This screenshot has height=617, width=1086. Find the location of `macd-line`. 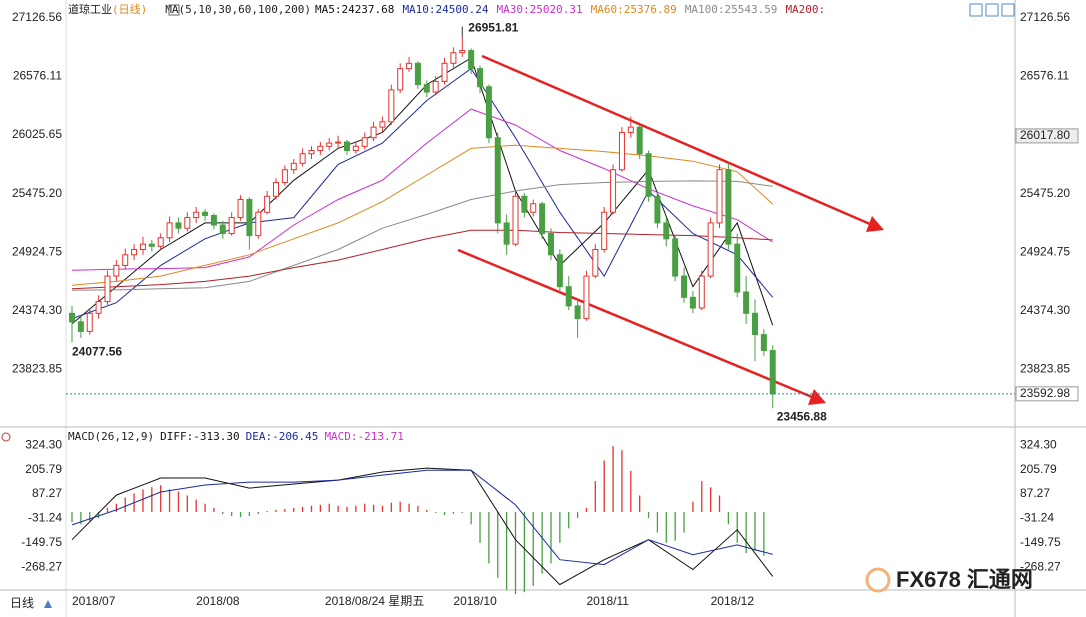

macd-line is located at coordinates (422, 526).